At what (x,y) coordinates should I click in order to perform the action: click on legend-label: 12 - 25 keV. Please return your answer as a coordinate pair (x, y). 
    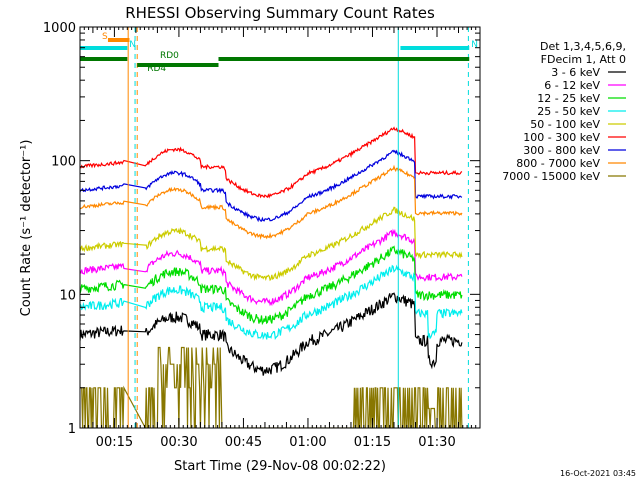
    Looking at the image, I should click on (568, 98).